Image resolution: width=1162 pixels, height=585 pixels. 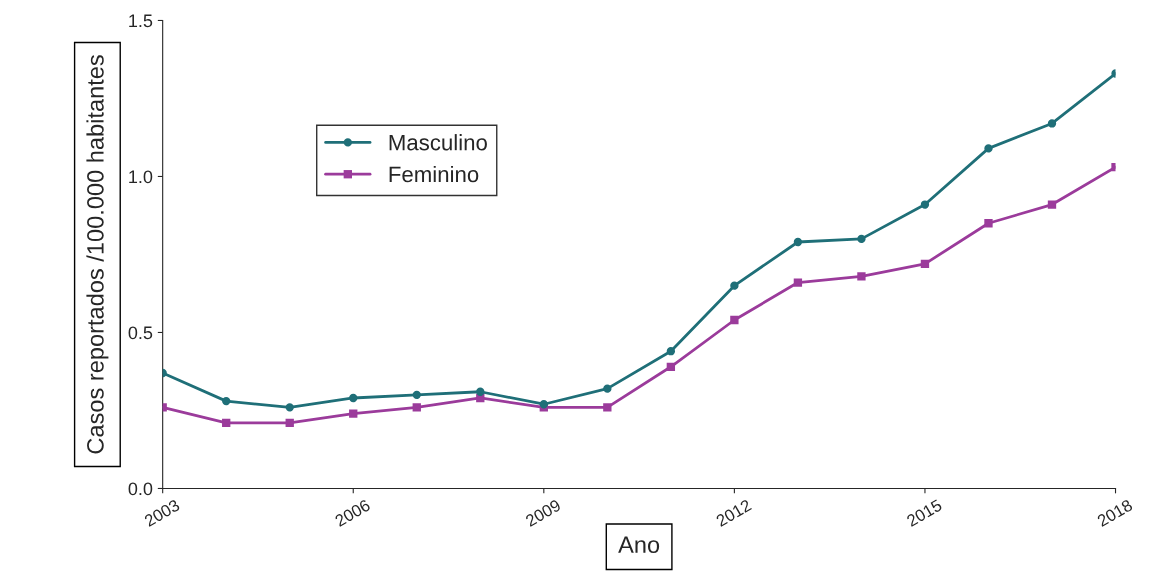 What do you see at coordinates (141, 177) in the screenshot?
I see `y-tick-label: 1.0` at bounding box center [141, 177].